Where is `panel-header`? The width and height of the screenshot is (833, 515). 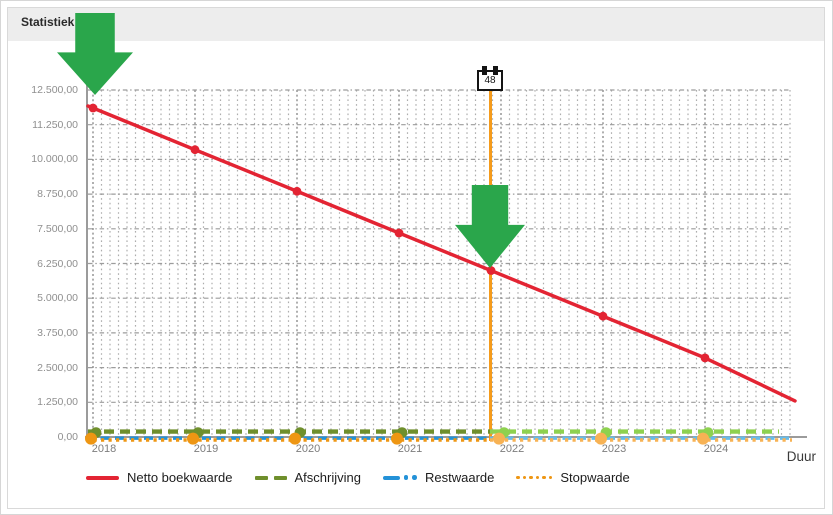 panel-header is located at coordinates (416, 24).